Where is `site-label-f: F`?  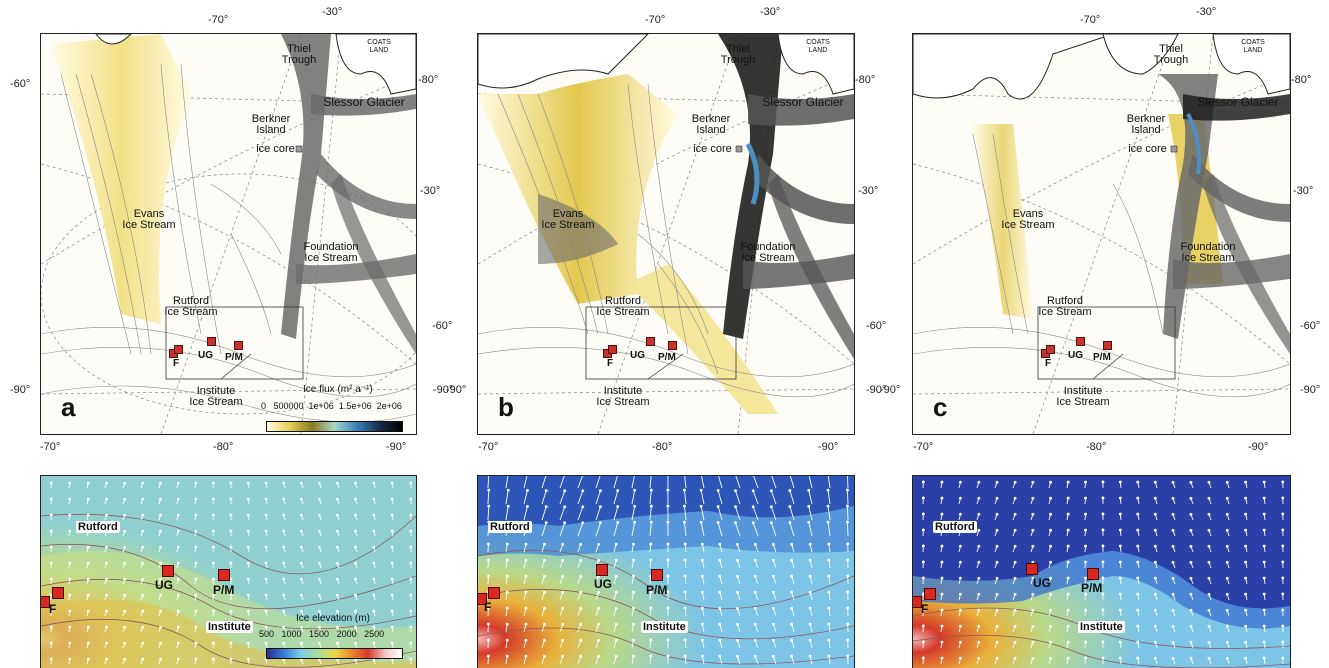
site-label-f: F is located at coordinates (52, 609).